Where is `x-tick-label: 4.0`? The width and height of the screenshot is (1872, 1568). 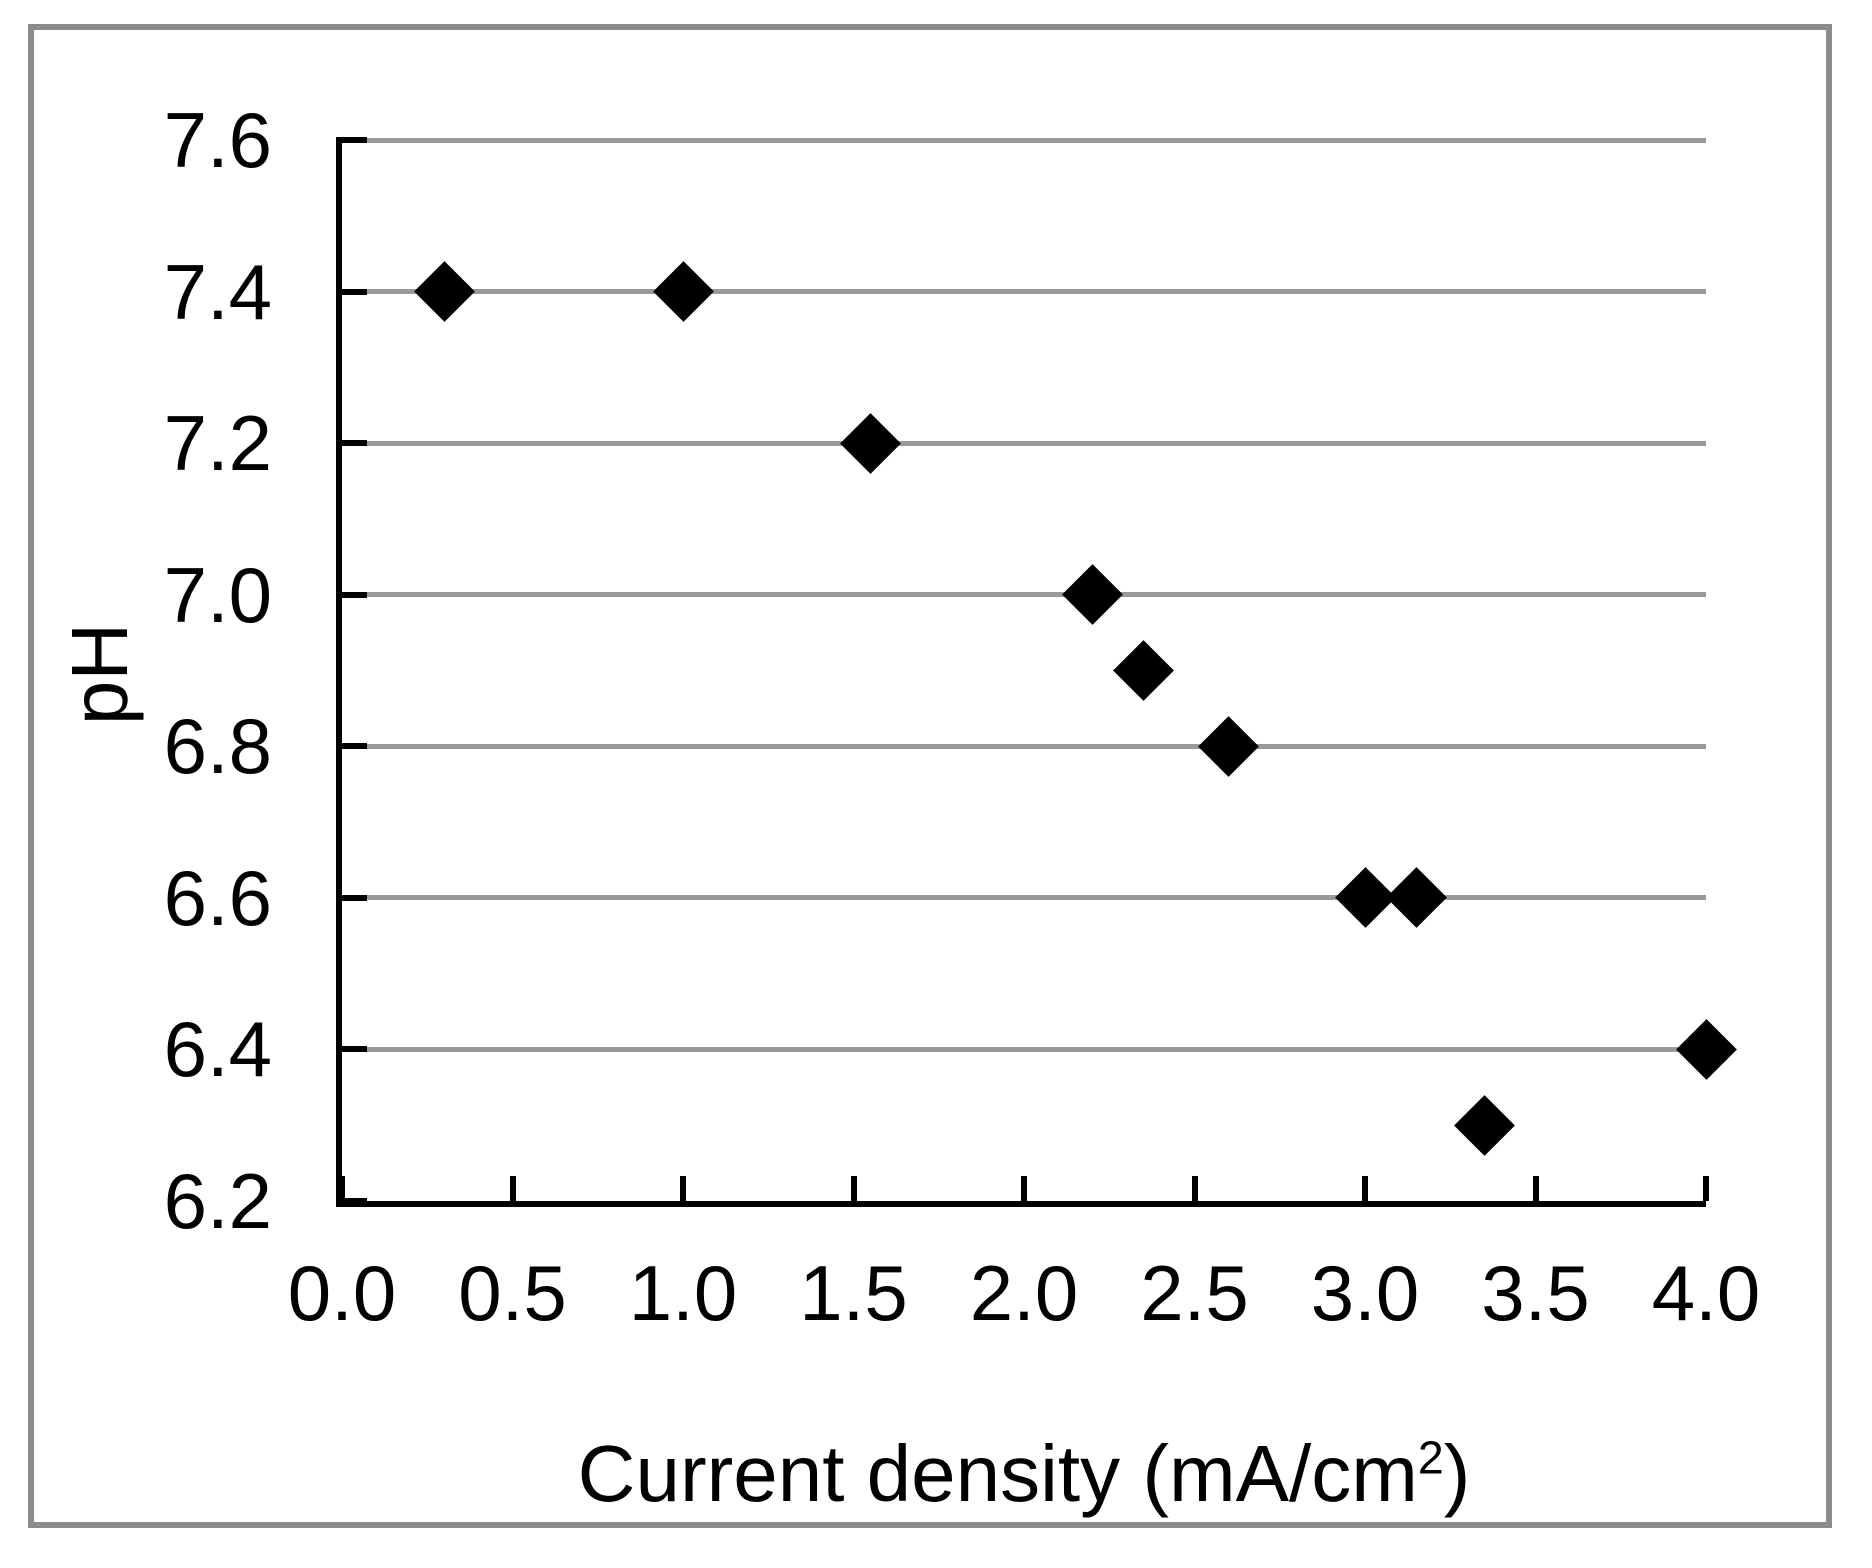
x-tick-label: 4.0 is located at coordinates (1706, 1293).